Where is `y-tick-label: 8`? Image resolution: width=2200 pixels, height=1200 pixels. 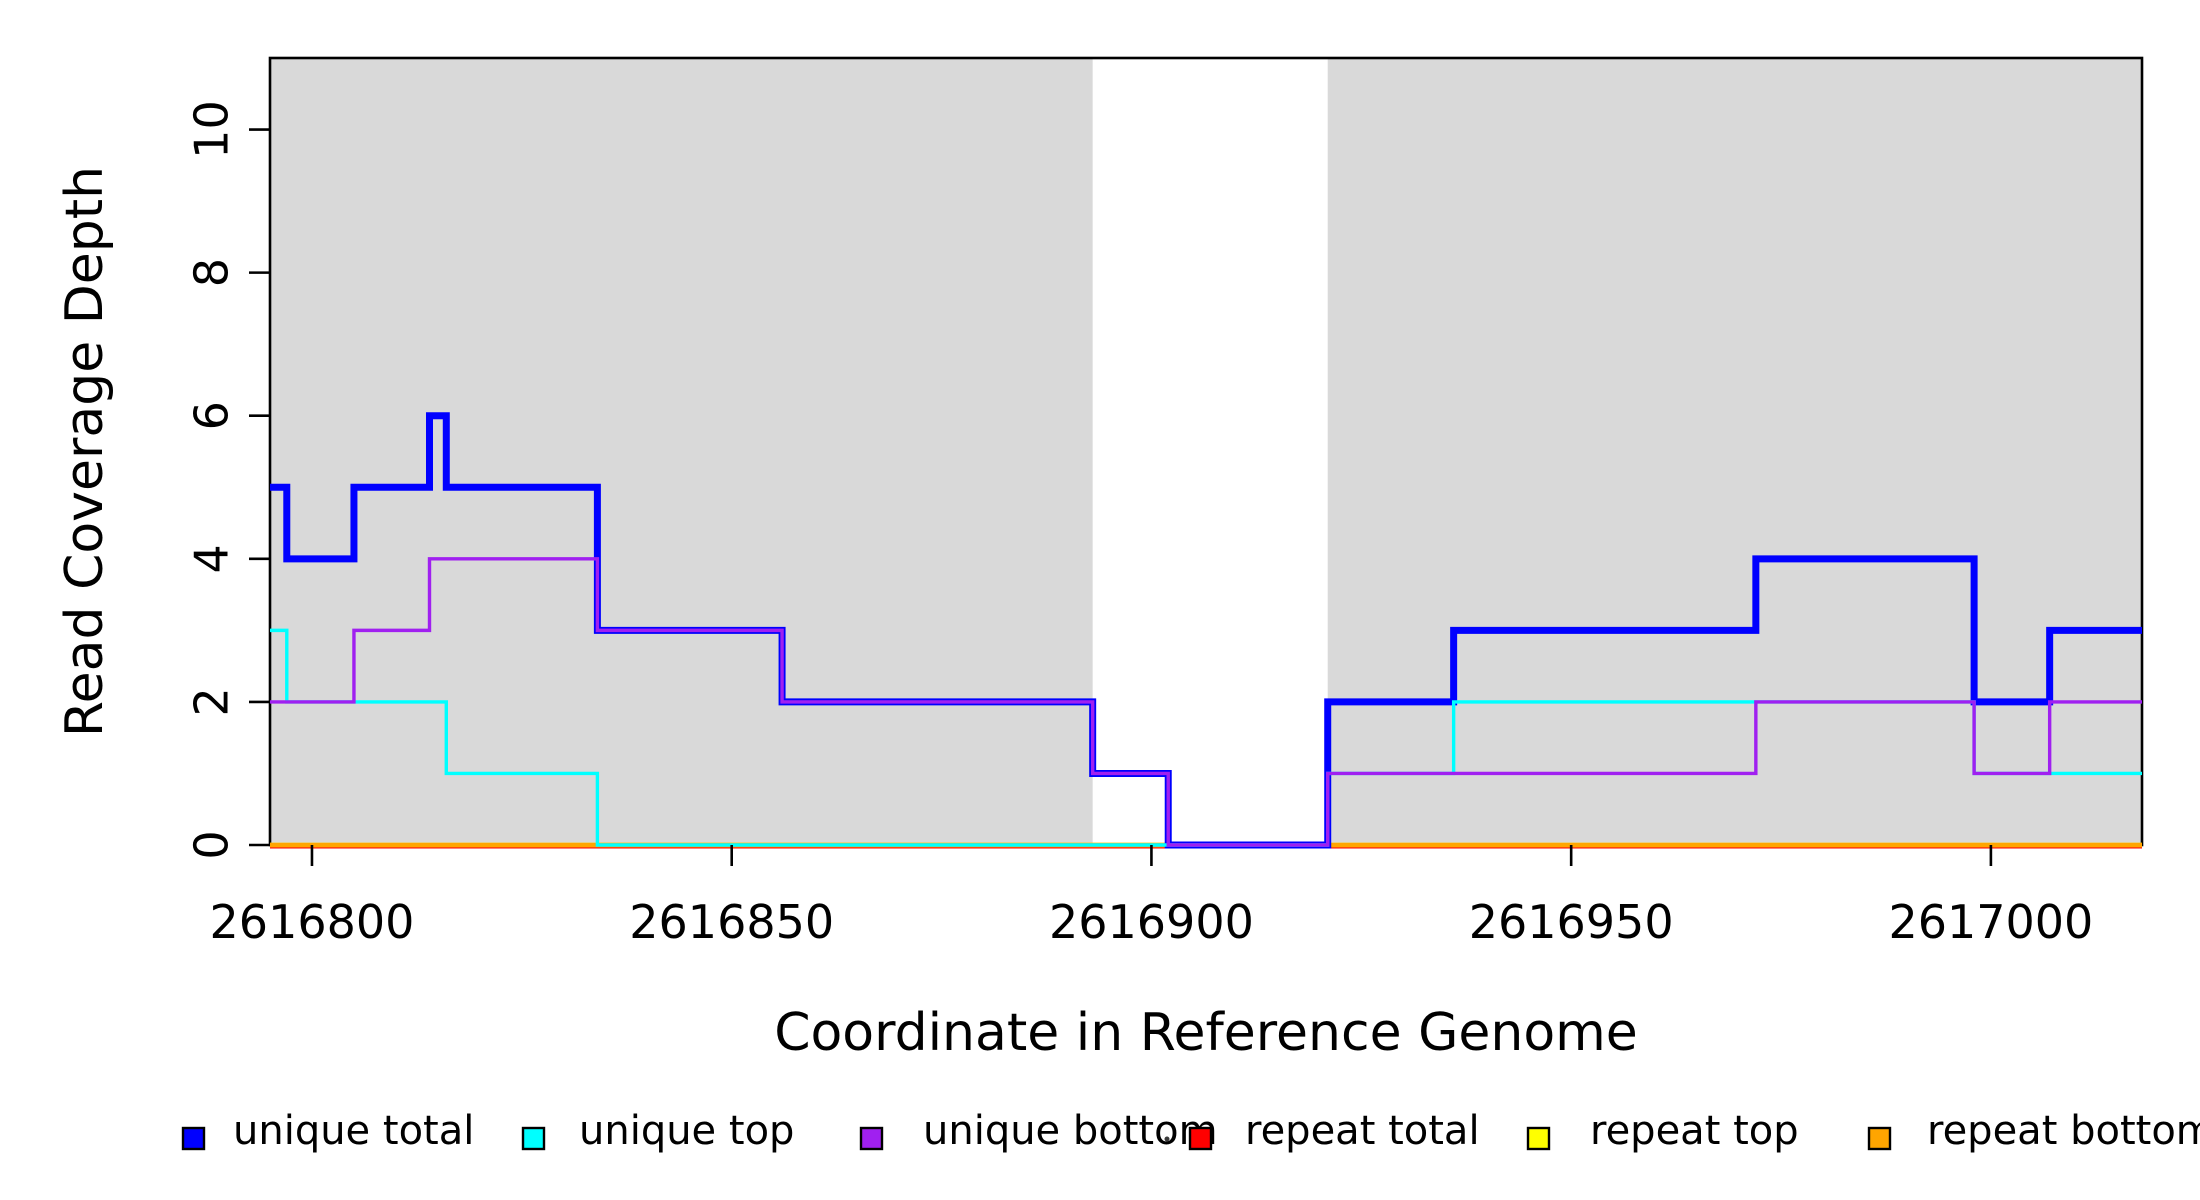
y-tick-label: 8 is located at coordinates (212, 272).